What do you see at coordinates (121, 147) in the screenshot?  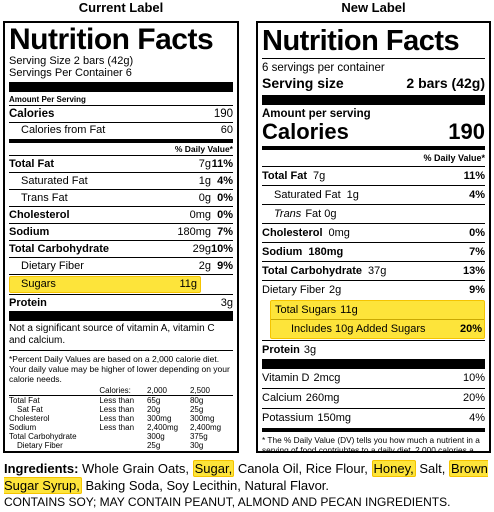 I see `current-dv-header: % Daily Value*` at bounding box center [121, 147].